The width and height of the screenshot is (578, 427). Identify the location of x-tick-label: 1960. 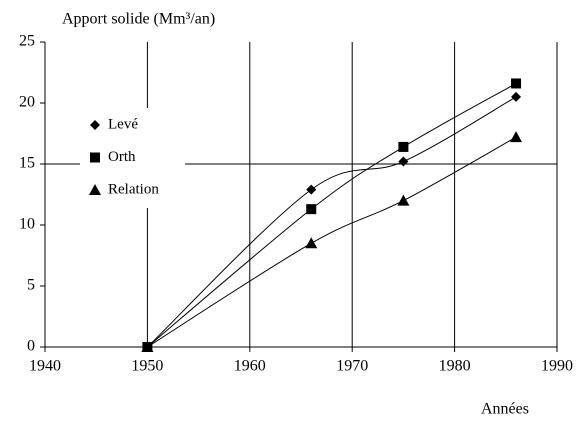
(250, 366).